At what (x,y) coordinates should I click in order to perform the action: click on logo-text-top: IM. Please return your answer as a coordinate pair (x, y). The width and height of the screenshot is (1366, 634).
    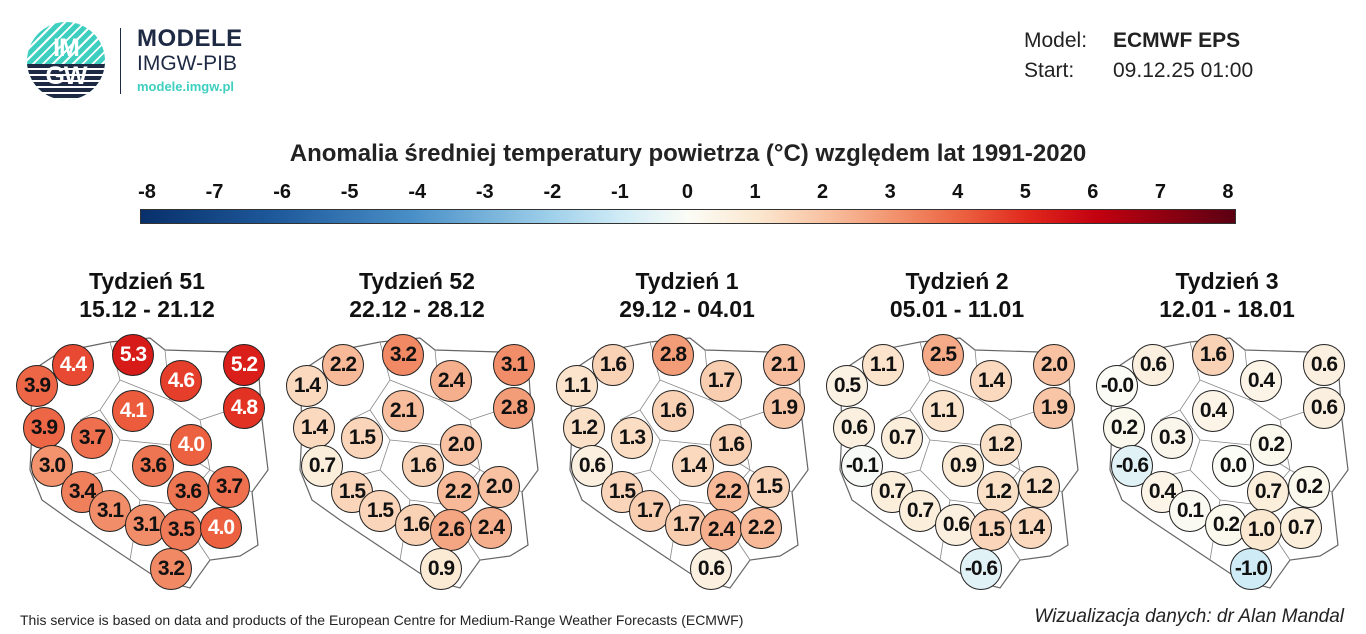
    Looking at the image, I should click on (66, 48).